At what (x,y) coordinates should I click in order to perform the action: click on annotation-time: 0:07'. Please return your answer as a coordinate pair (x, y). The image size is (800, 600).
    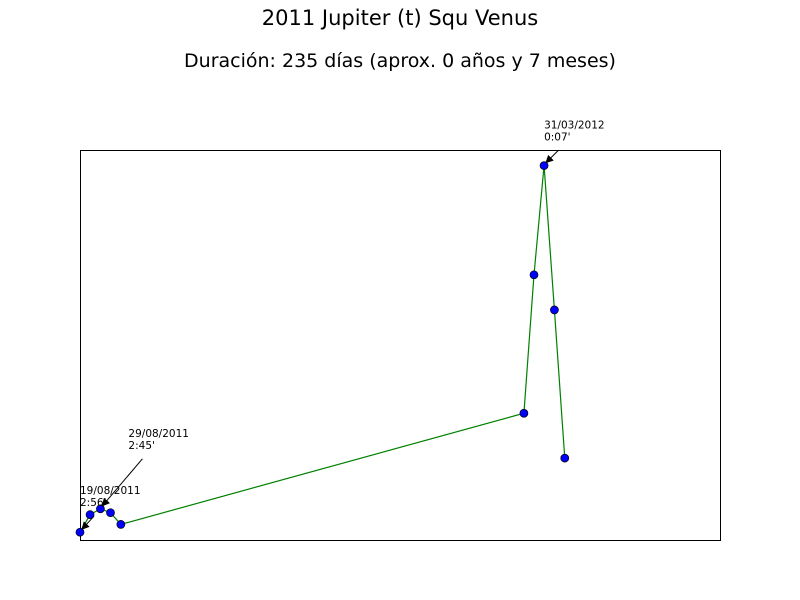
    Looking at the image, I should click on (557, 138).